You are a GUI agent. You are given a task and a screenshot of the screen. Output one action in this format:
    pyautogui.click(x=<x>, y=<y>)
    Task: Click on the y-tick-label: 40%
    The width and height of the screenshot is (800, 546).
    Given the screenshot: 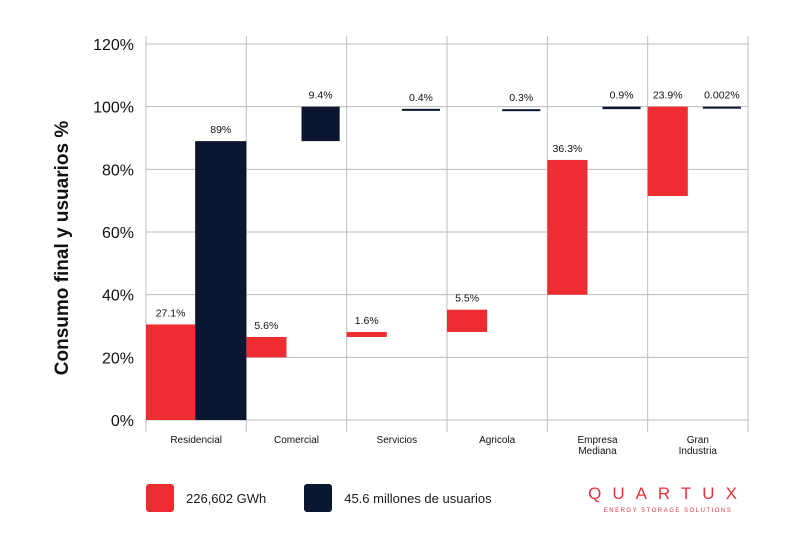 What is the action you would take?
    pyautogui.click(x=118, y=296)
    